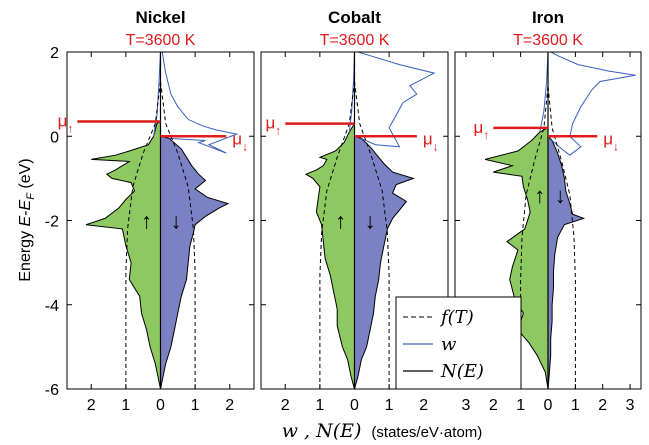  I want to click on legend-label-w: w, so click(449, 344).